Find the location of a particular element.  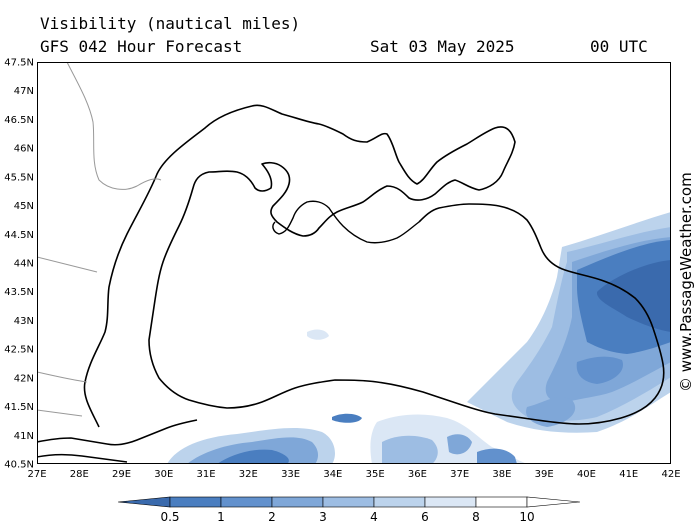

lon-label: 32E is located at coordinates (248, 474).